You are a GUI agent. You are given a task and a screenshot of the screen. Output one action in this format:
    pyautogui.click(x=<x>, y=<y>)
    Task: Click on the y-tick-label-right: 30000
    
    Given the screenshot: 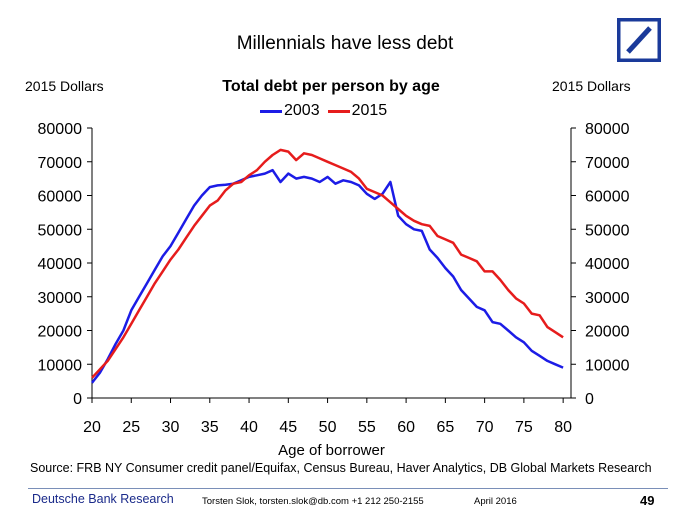 What is the action you would take?
    pyautogui.click(x=607, y=298)
    